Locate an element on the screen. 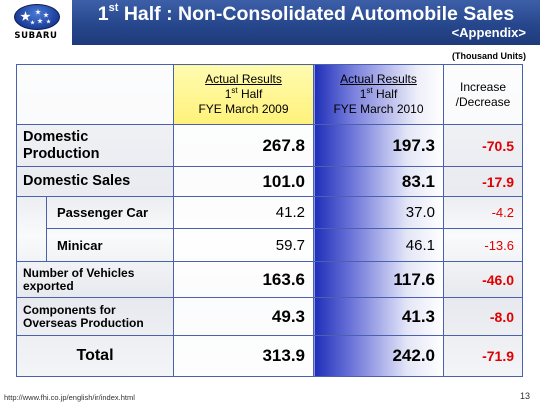 The height and width of the screenshot is (405, 540). row-label-passenger-car: Passenger Car is located at coordinates (110, 212).